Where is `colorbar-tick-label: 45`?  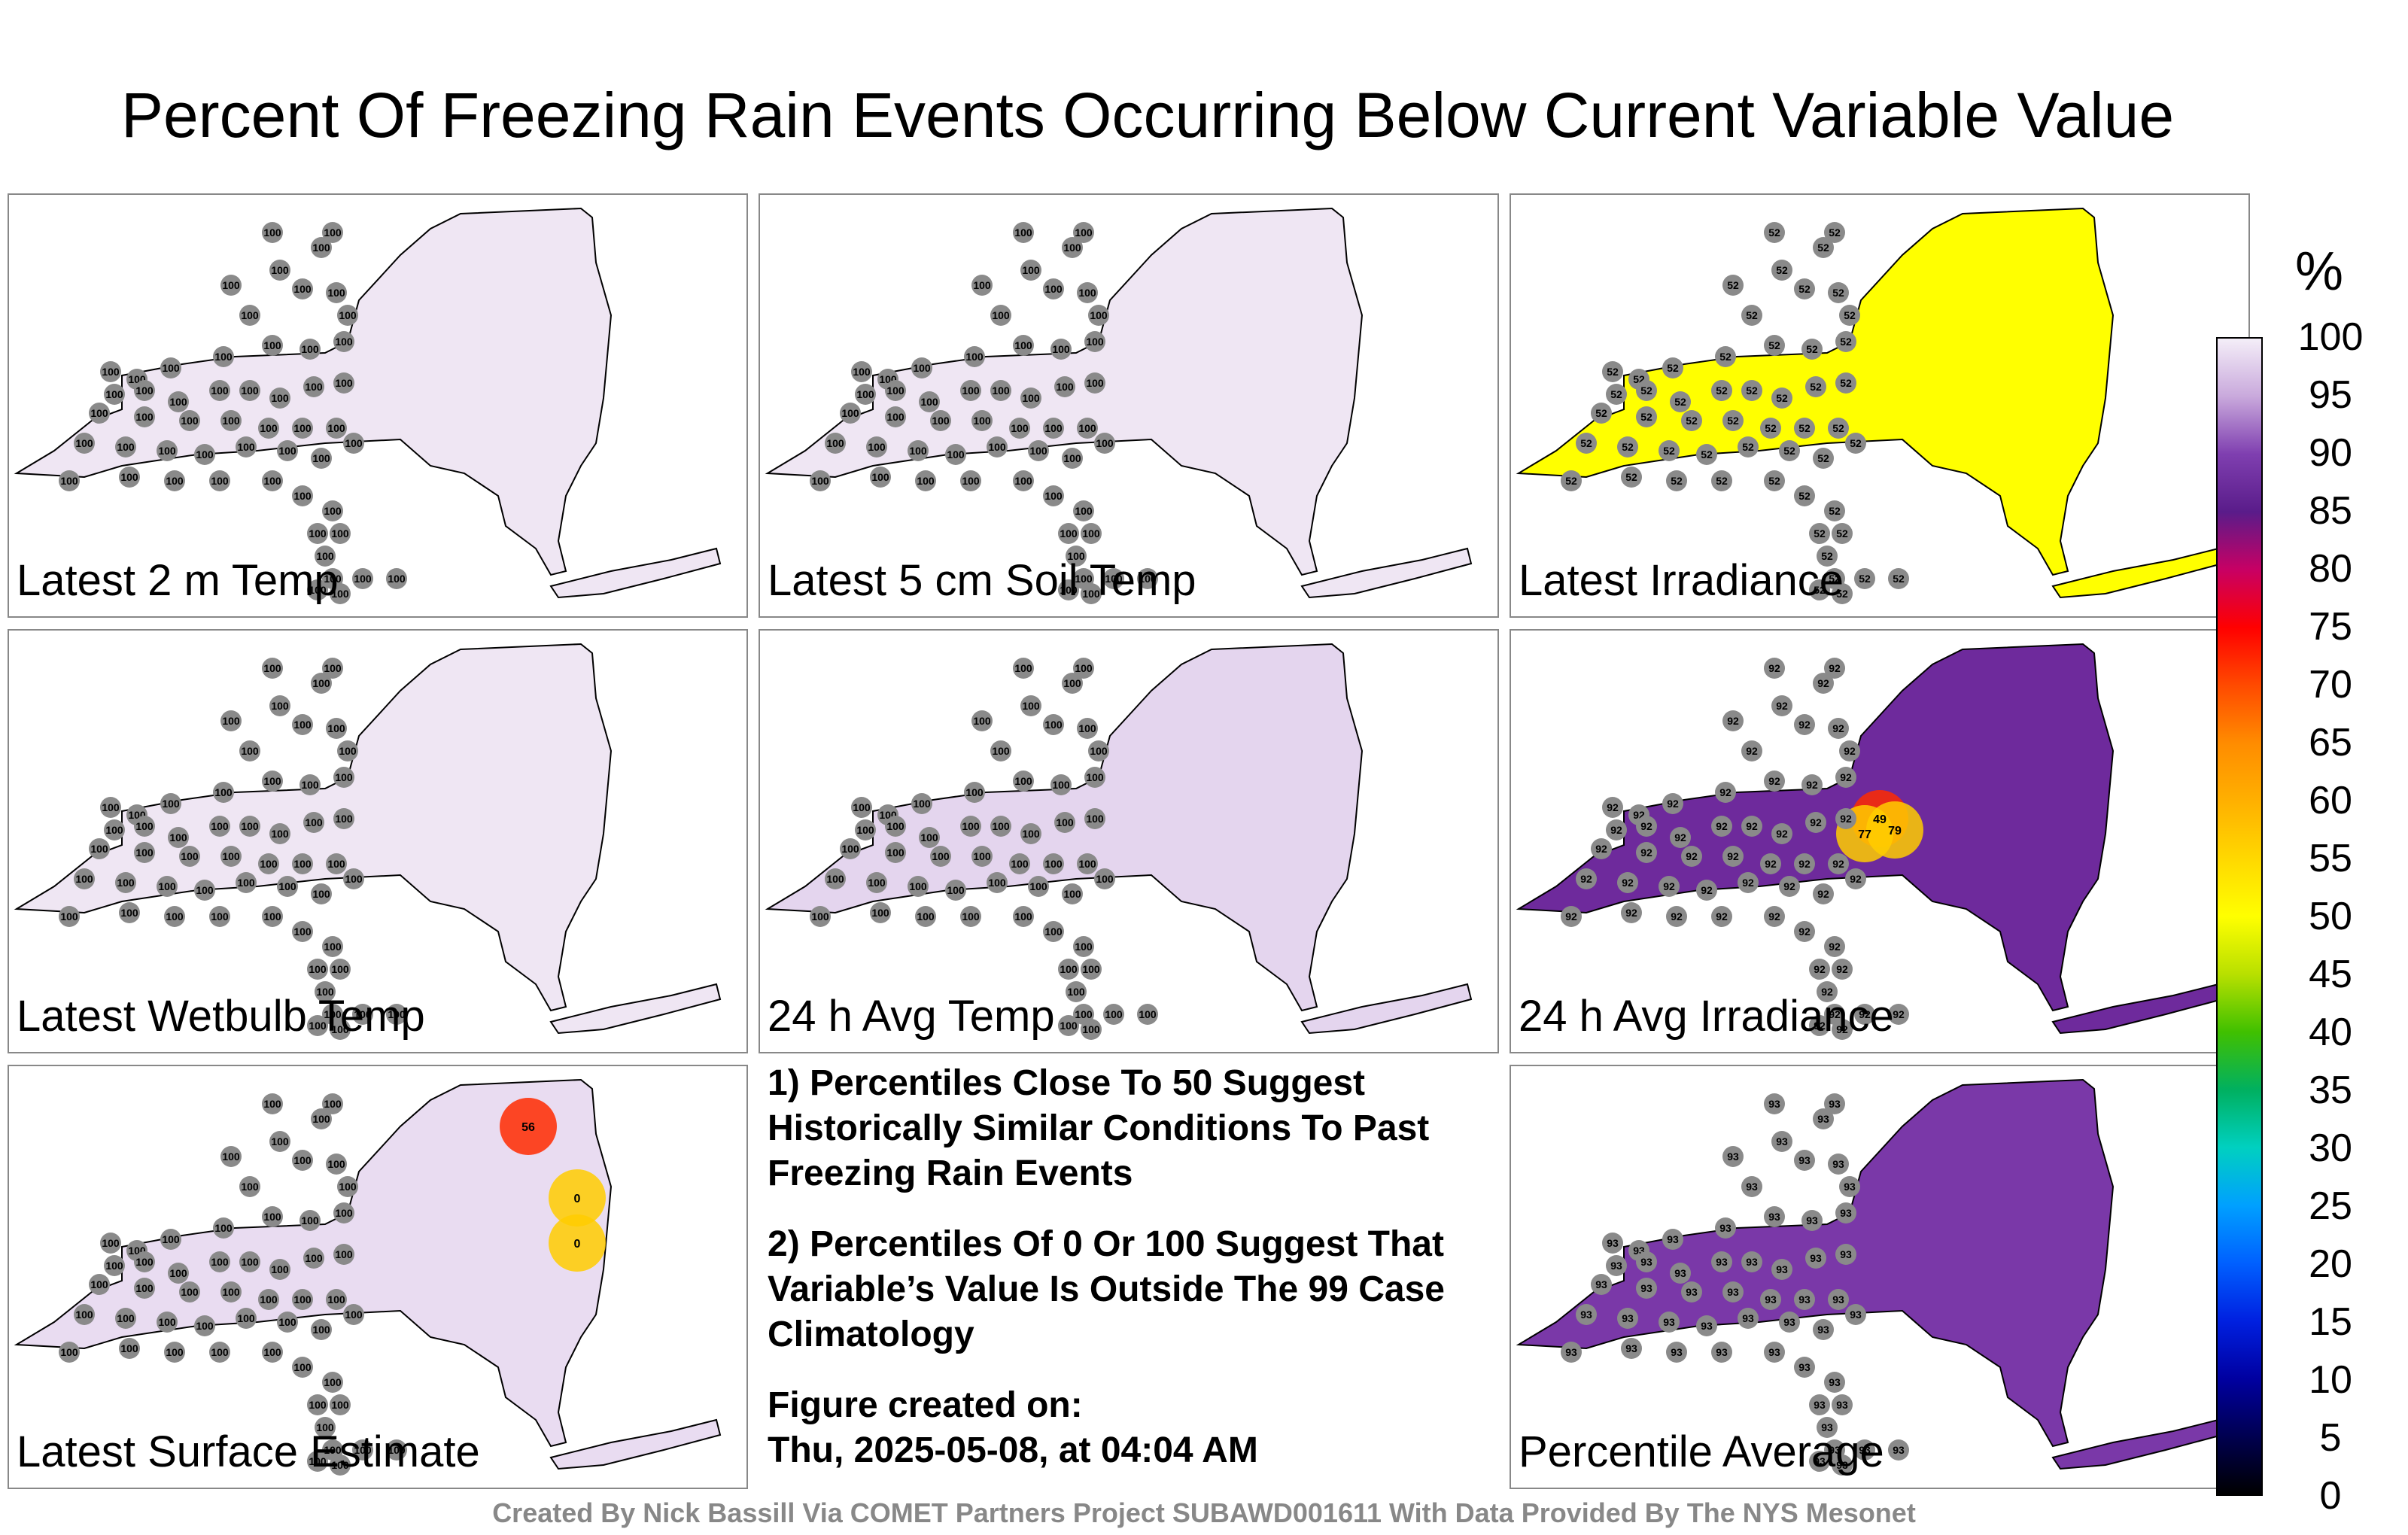
colorbar-tick-label: 45 is located at coordinates (2330, 974).